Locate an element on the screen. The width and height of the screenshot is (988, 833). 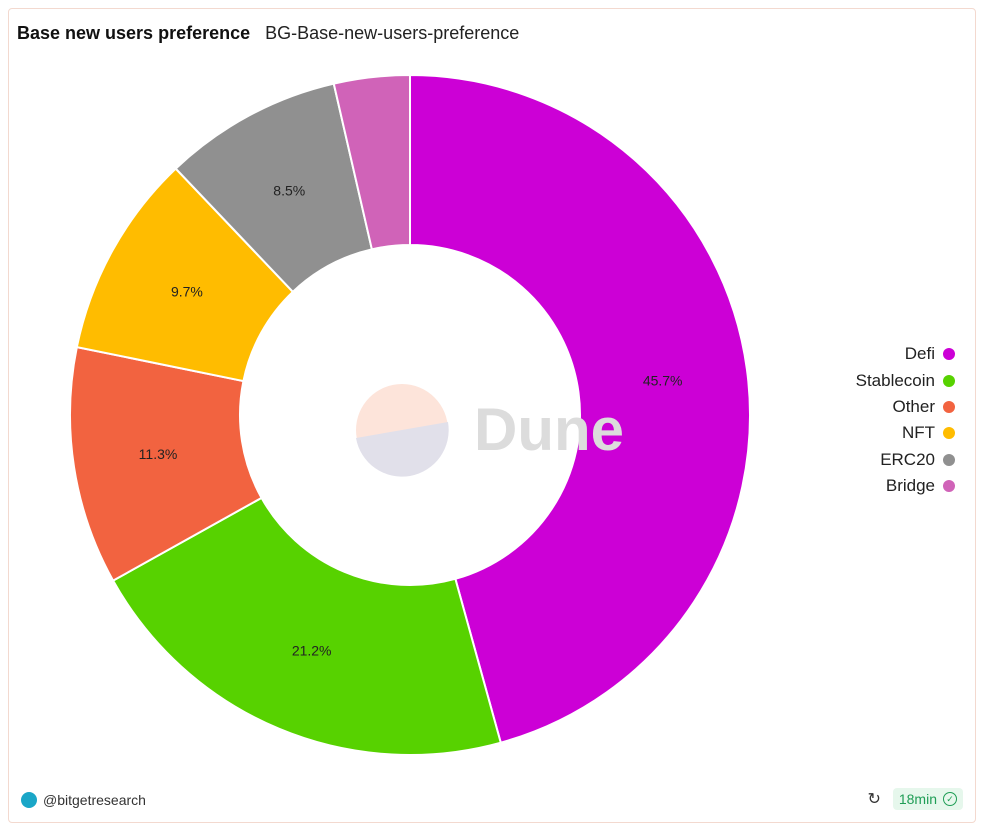
slice-label-stablecoin: 21.2% is located at coordinates (312, 650).